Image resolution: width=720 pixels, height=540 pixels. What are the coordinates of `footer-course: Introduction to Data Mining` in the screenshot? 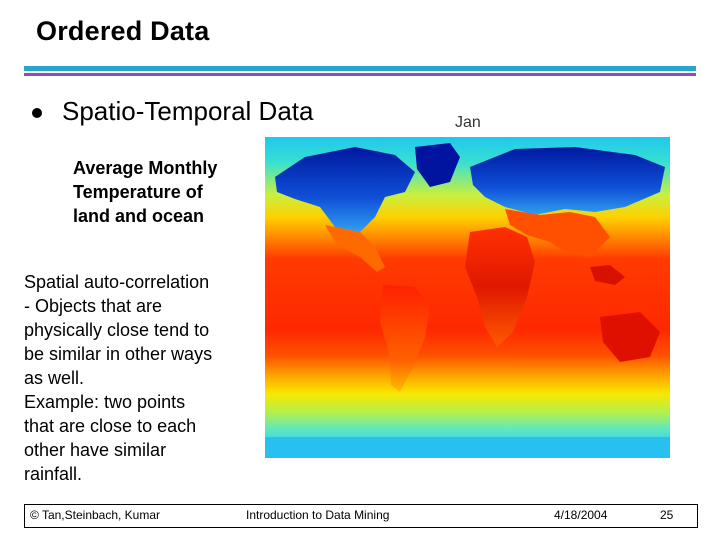 It's located at (318, 515).